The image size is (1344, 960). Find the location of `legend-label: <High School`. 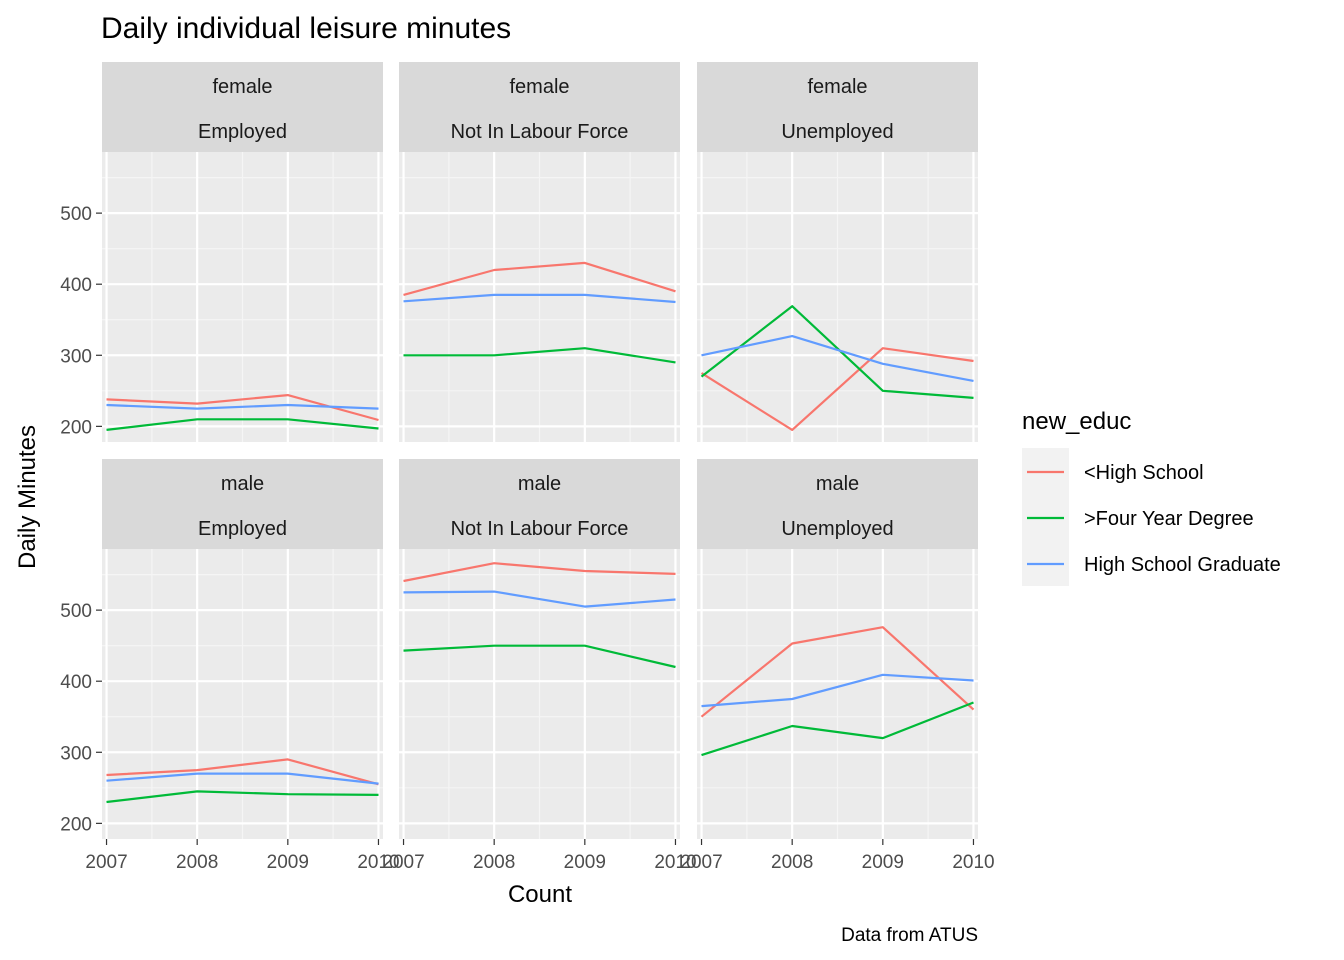

legend-label: <High School is located at coordinates (1144, 473).